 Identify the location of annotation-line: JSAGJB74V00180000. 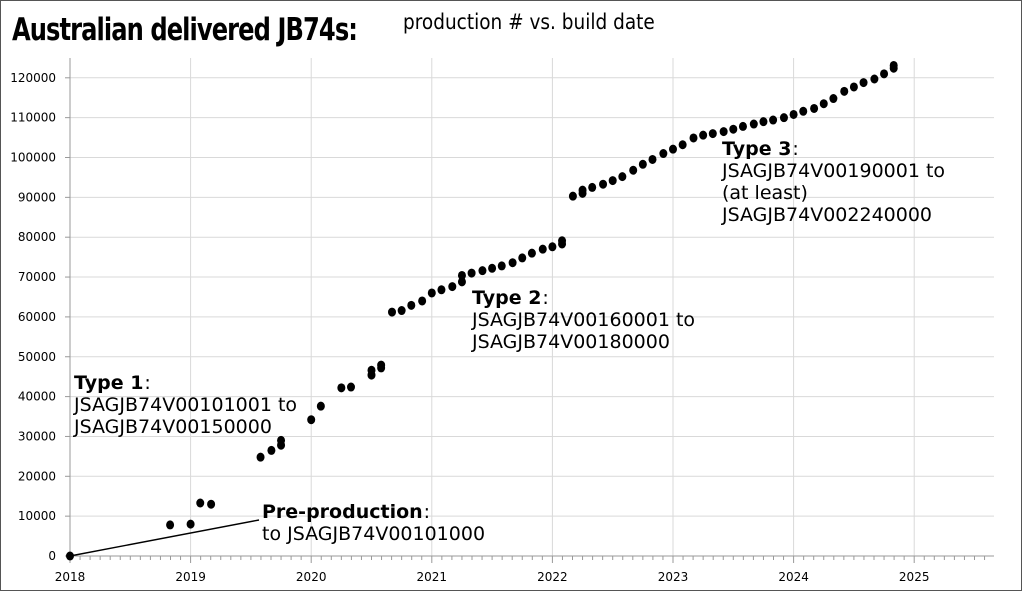
(570, 342).